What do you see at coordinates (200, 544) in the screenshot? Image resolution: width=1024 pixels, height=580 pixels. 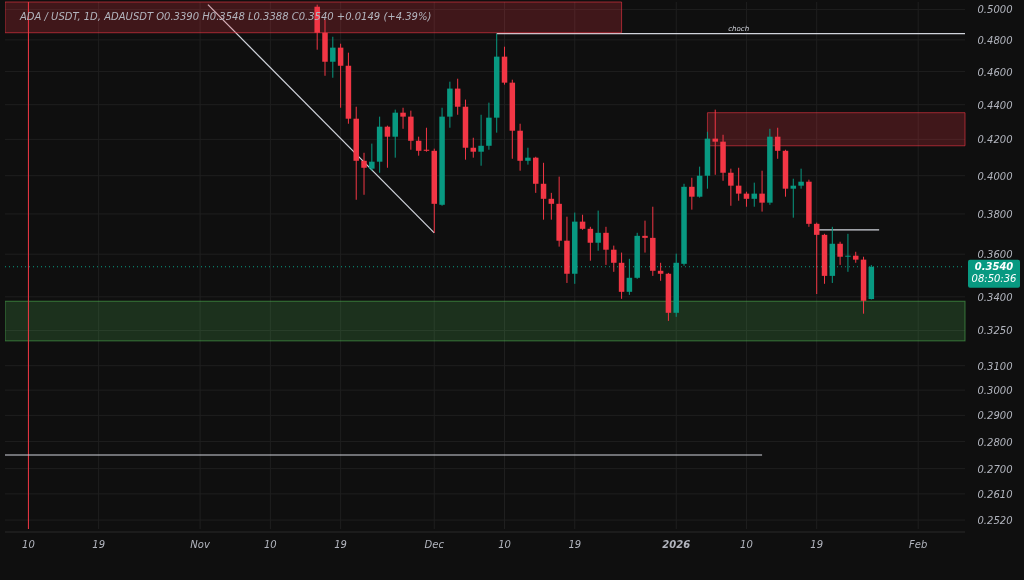 I see `x-tick-label: Nov` at bounding box center [200, 544].